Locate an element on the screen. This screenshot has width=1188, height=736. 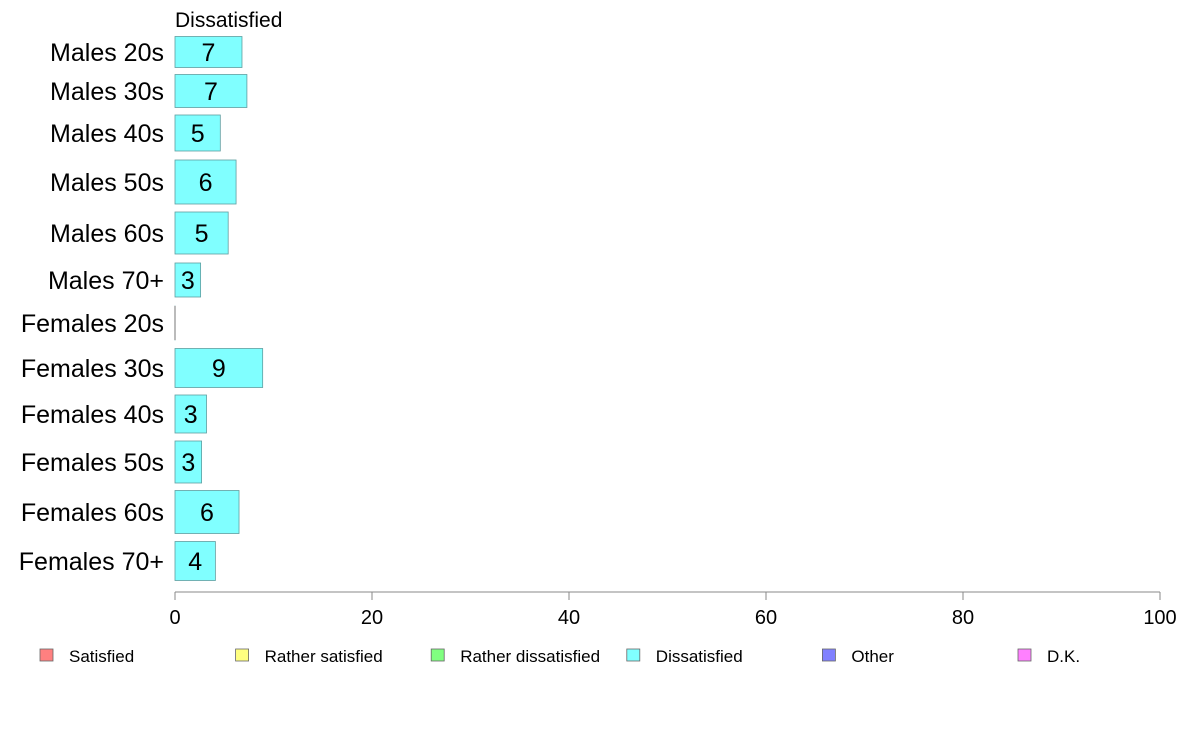
legend-label: Dissatisfied is located at coordinates (699, 656).